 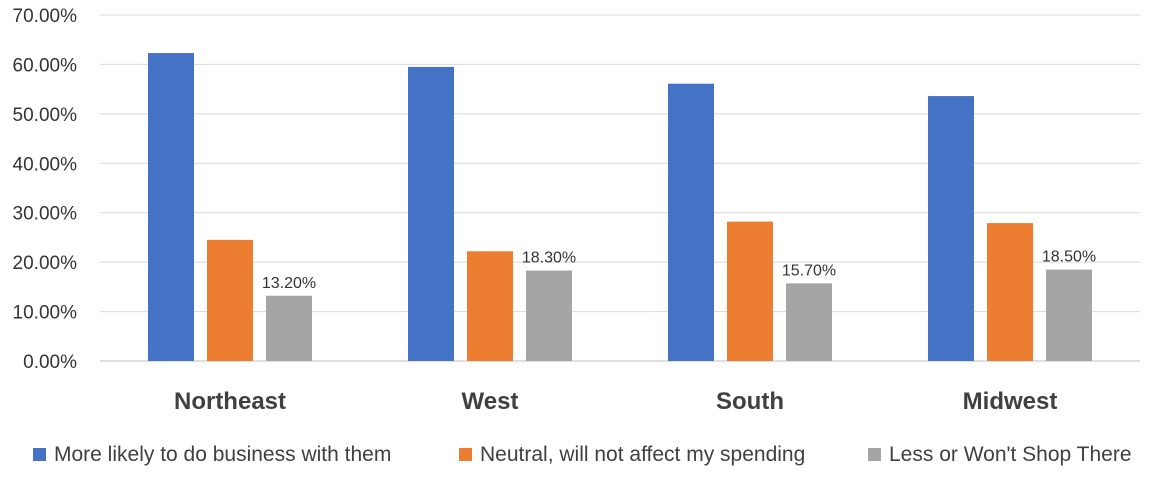 What do you see at coordinates (50, 362) in the screenshot?
I see `y-tick-label: 0.00%` at bounding box center [50, 362].